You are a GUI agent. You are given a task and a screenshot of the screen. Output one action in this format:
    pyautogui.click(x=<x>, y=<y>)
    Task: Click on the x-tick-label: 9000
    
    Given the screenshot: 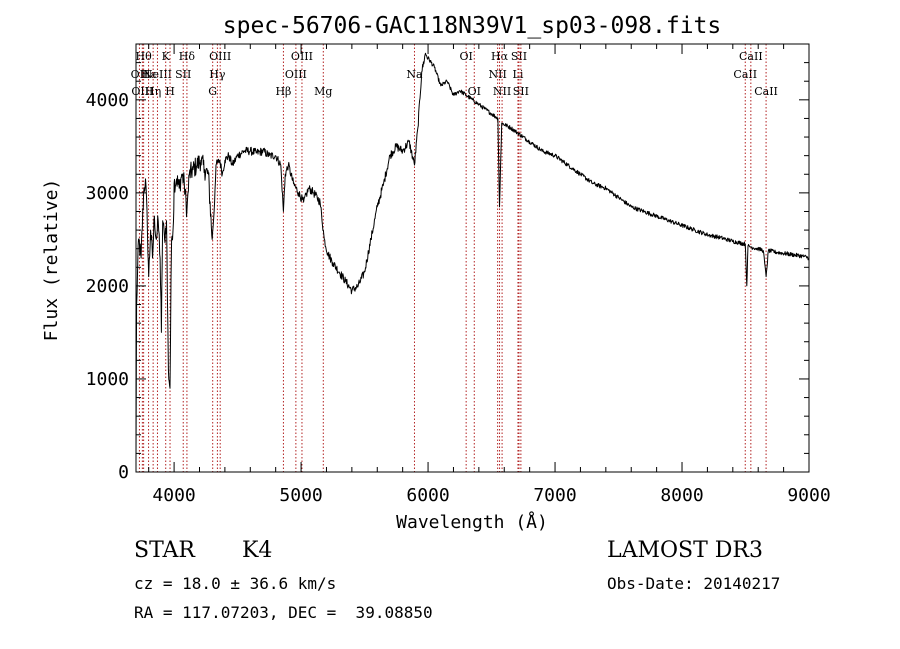 What is the action you would take?
    pyautogui.click(x=808, y=495)
    